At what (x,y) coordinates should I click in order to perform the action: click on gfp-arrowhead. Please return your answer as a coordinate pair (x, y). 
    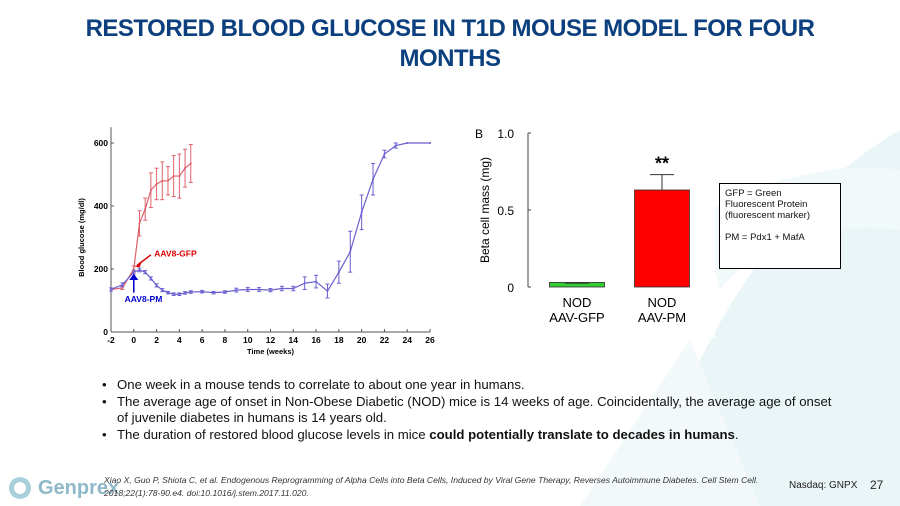
    Looking at the image, I should click on (138, 265).